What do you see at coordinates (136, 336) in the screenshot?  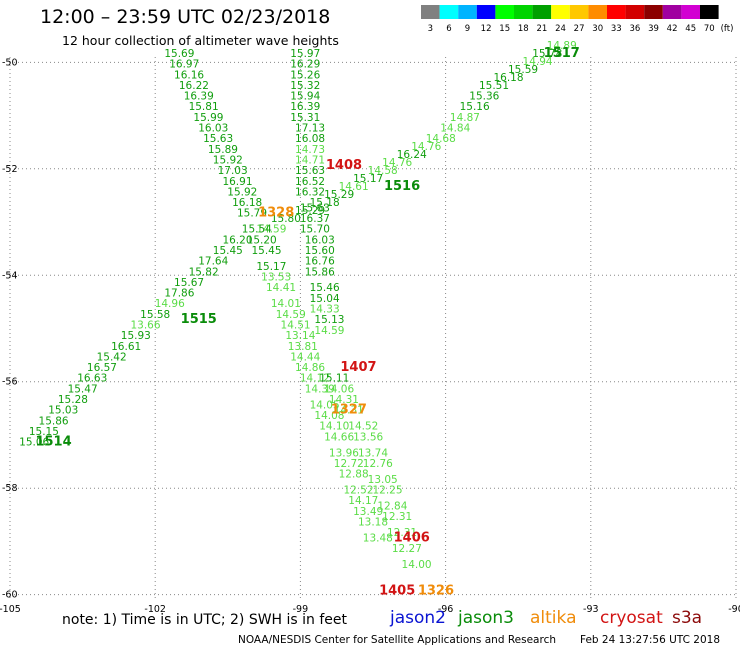 I see `swh-data-label: 15.93` at bounding box center [136, 336].